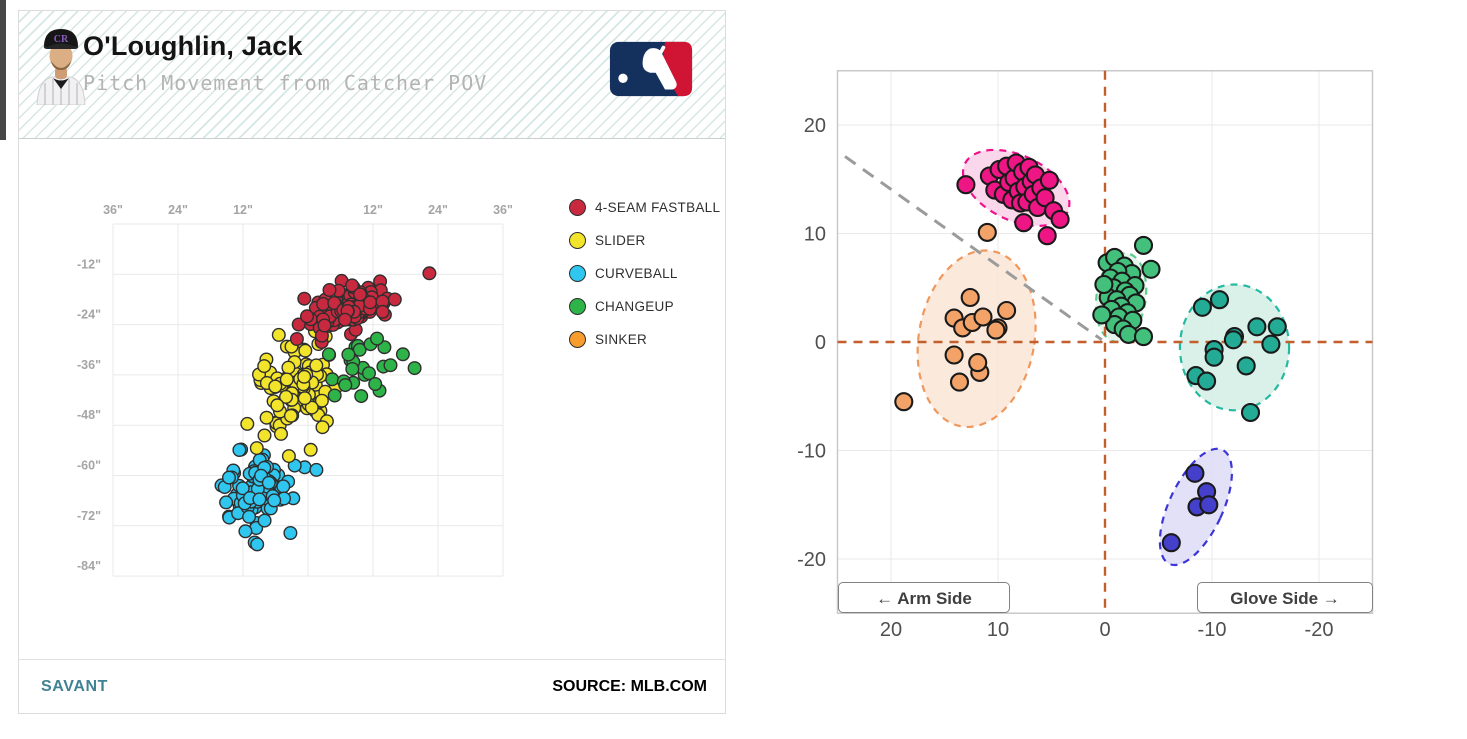 The height and width of the screenshot is (739, 1467). Describe the element at coordinates (811, 452) in the screenshot. I see `y-tick-label: -10` at that location.